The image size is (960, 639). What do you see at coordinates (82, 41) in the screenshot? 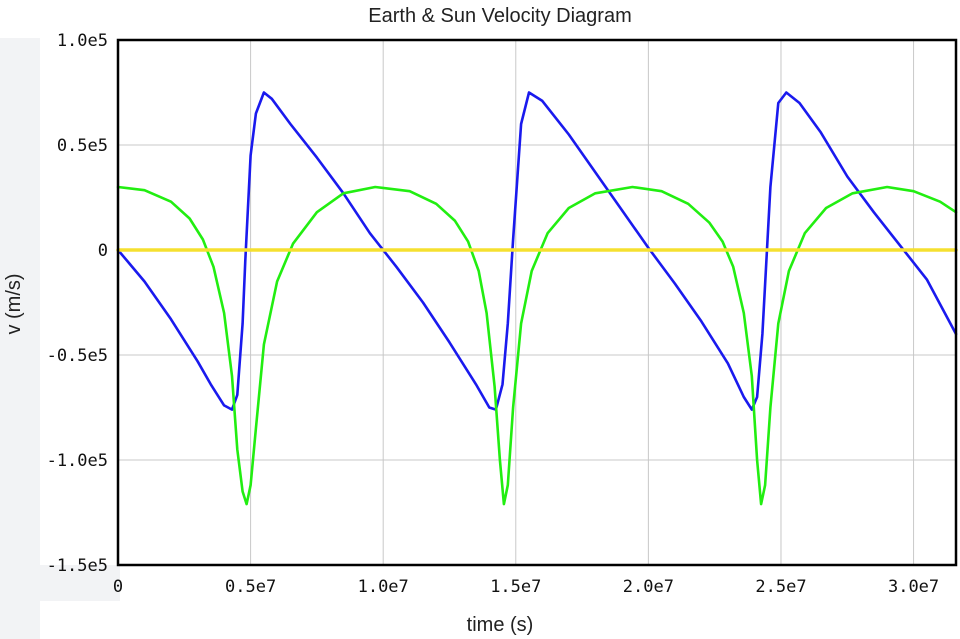
I see `y-tick-label: 1.0e5` at bounding box center [82, 41].